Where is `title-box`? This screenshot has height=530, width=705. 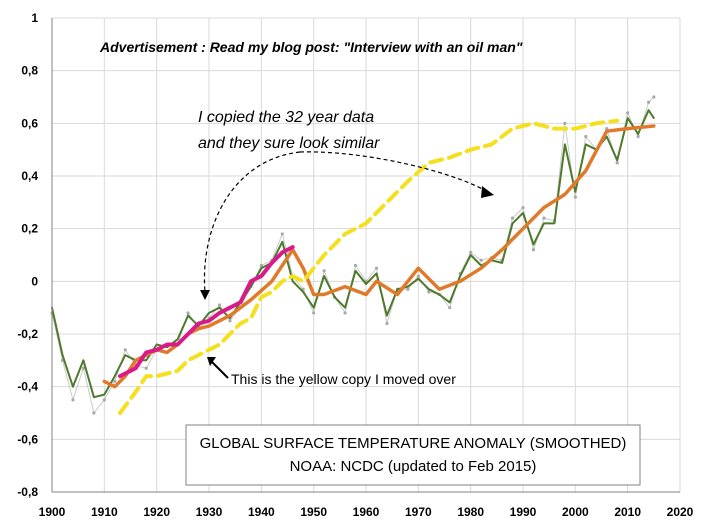
title-box is located at coordinates (413, 455).